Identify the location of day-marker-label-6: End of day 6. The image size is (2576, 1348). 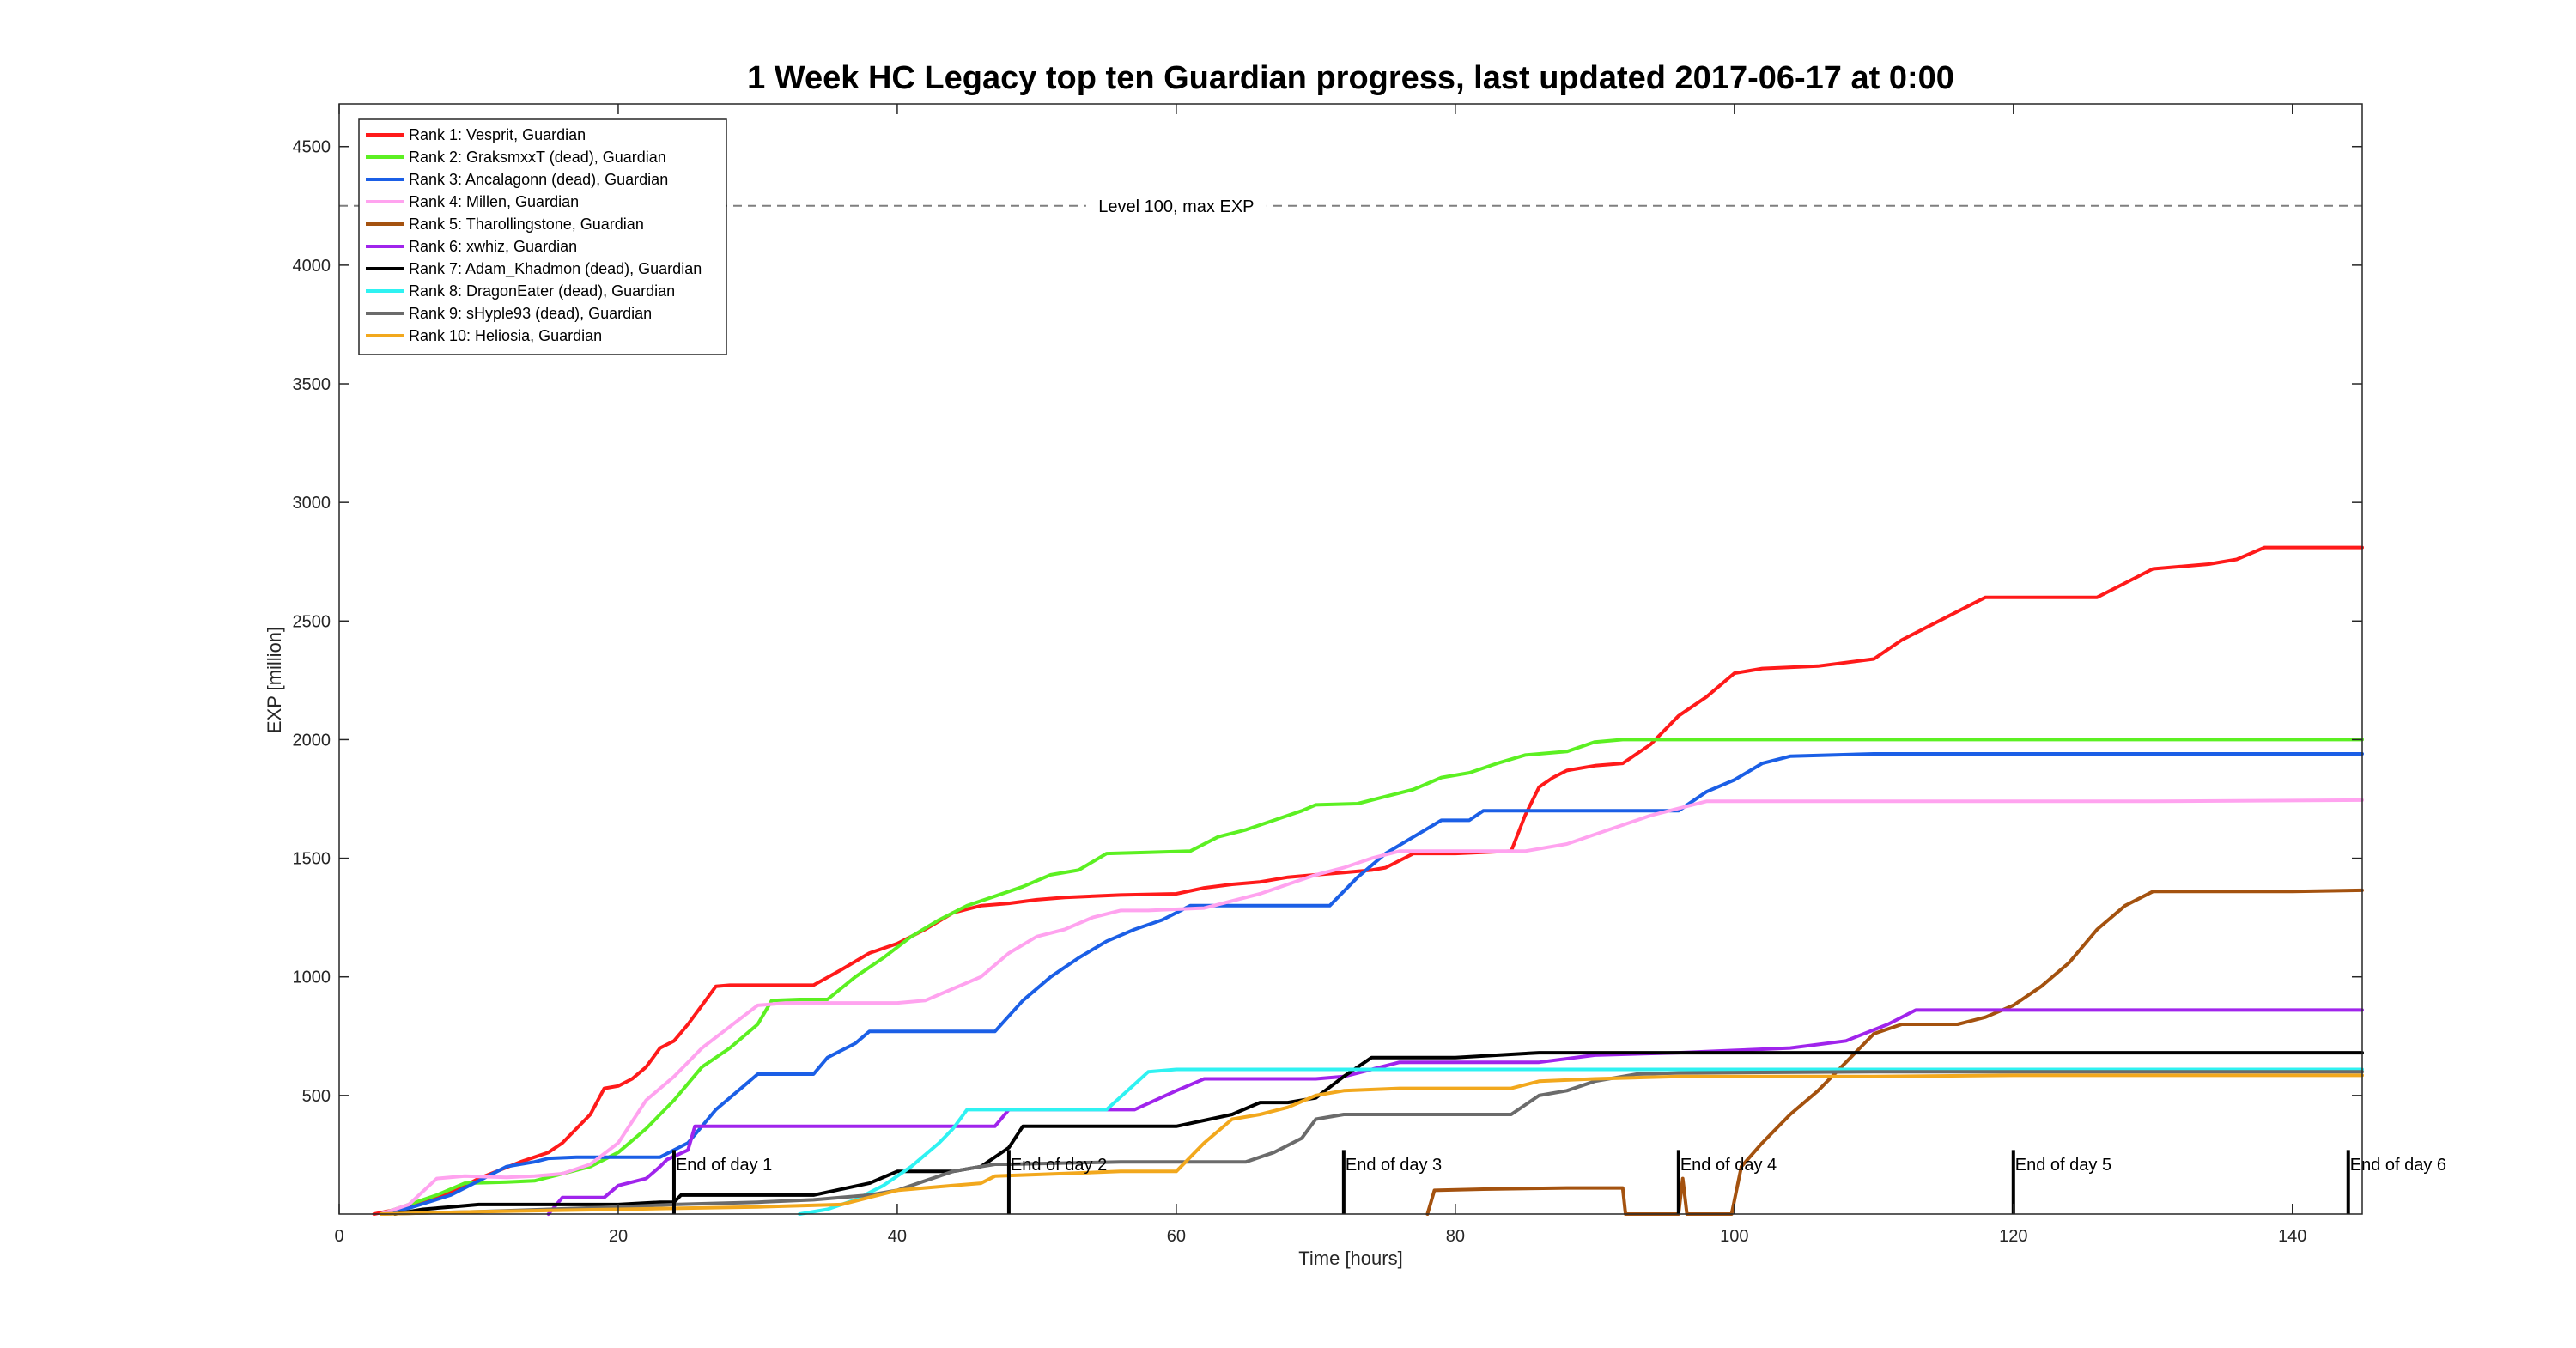
(2398, 1165).